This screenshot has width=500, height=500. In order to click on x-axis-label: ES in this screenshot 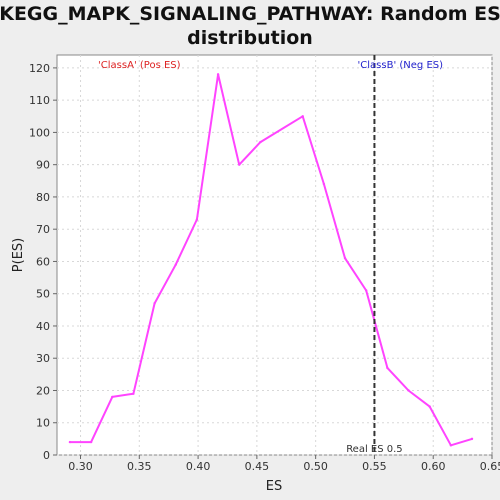, I will do `click(274, 486)`.